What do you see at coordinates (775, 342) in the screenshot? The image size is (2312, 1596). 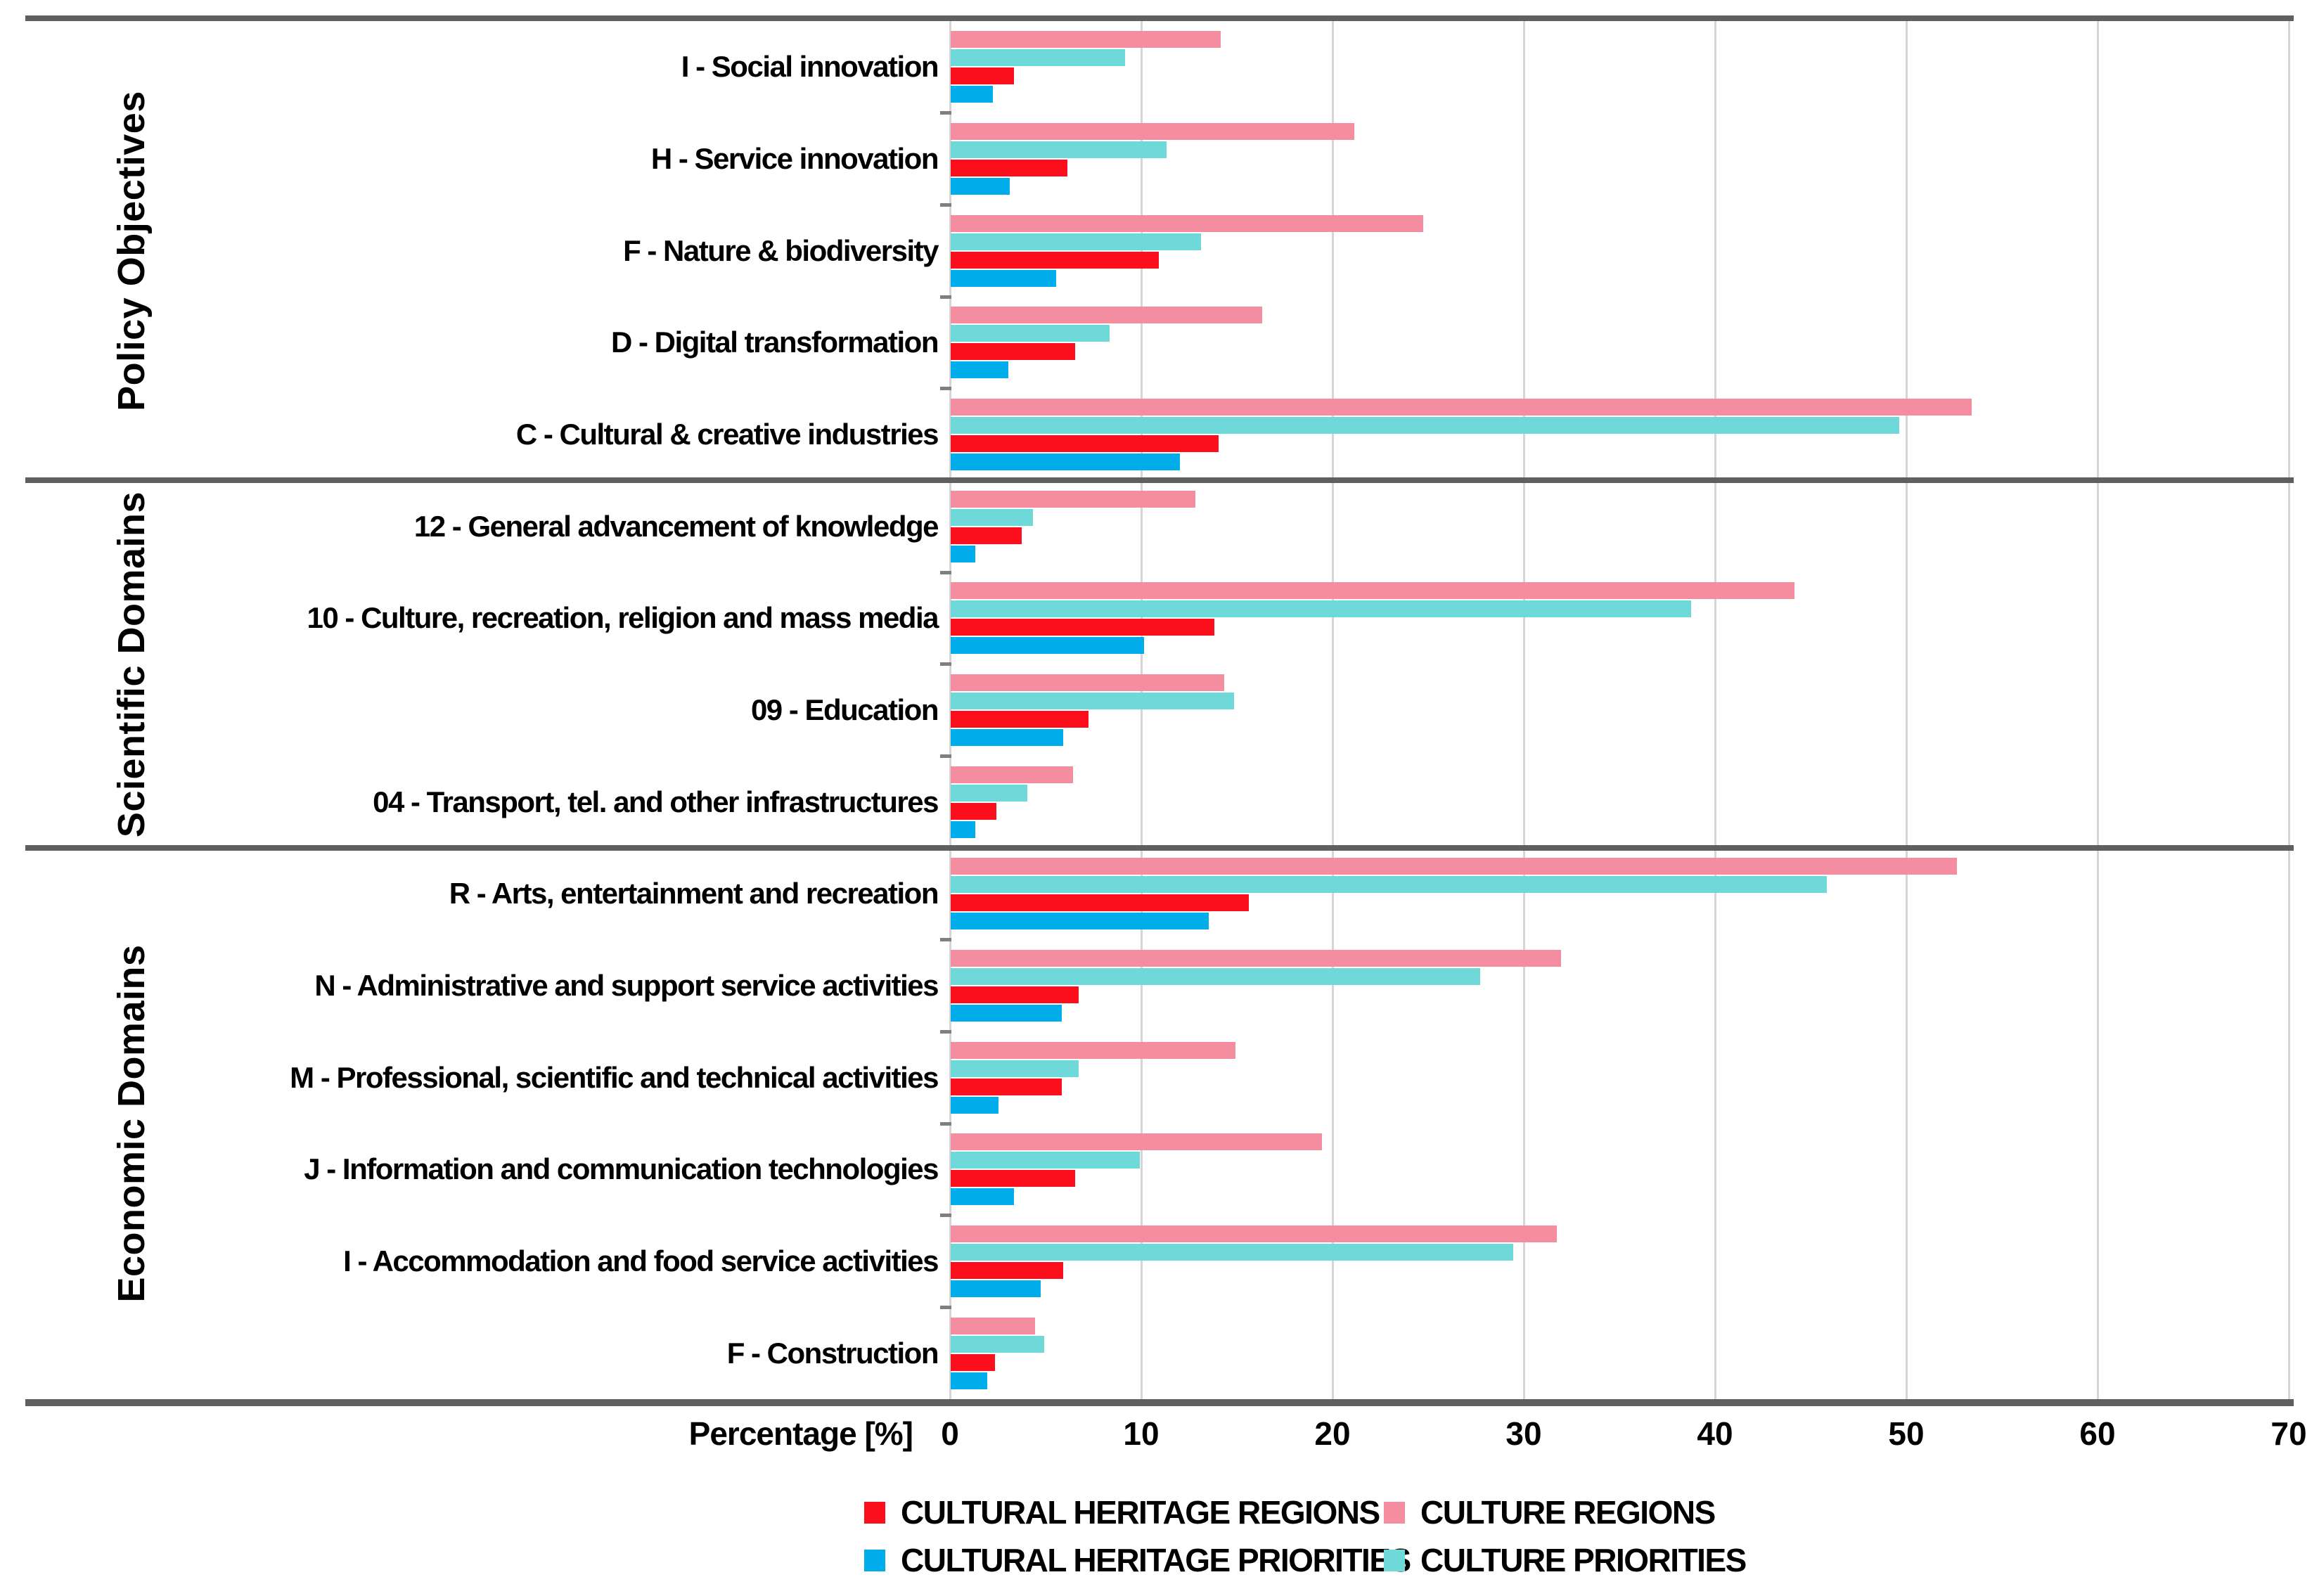 I see `category-label: D - Digital transformation` at bounding box center [775, 342].